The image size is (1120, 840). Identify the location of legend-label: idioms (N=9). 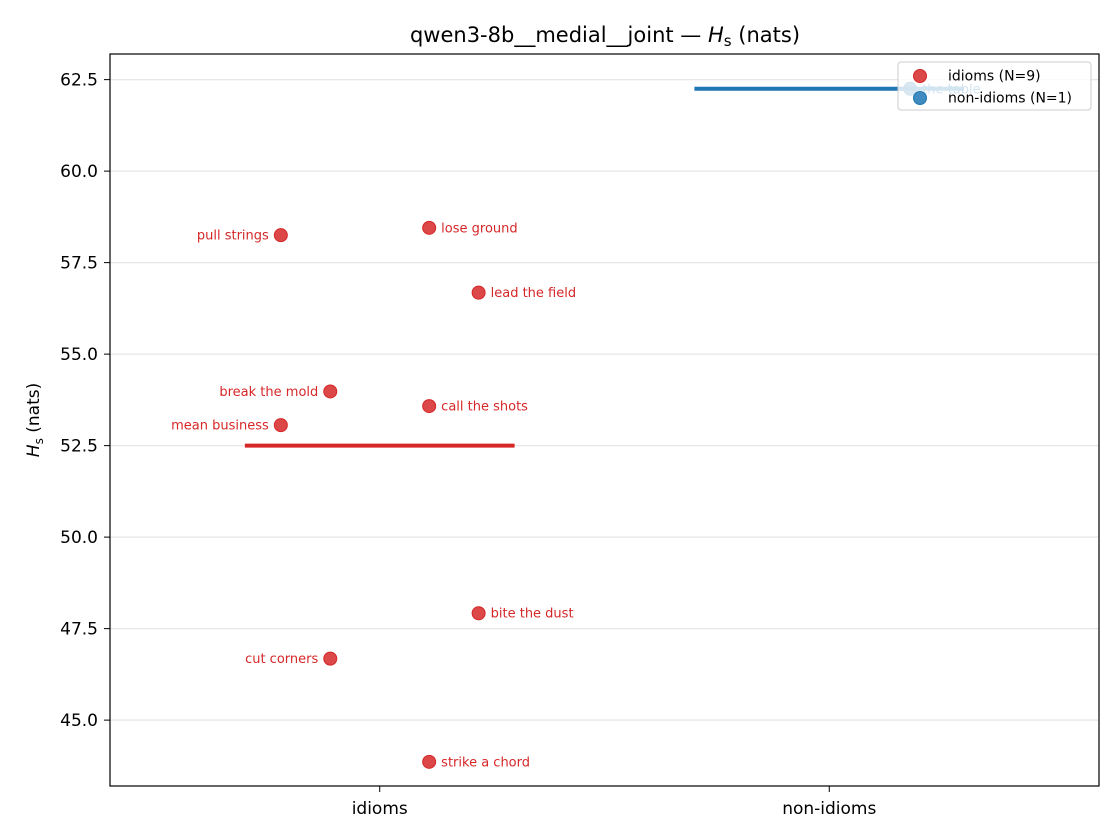
(994, 77).